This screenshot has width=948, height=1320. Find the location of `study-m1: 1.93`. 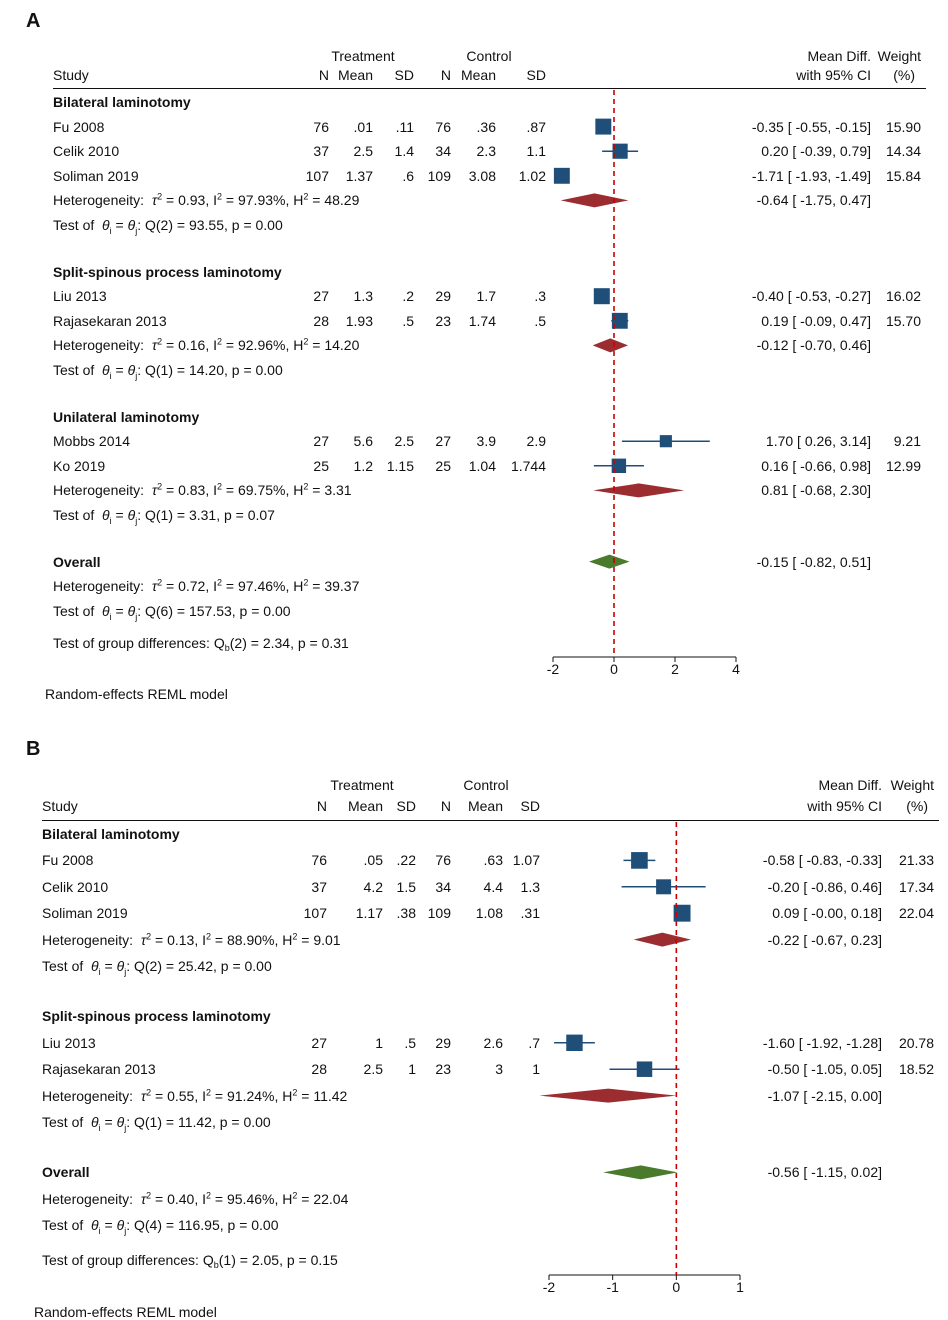

study-m1: 1.93 is located at coordinates (359, 320).